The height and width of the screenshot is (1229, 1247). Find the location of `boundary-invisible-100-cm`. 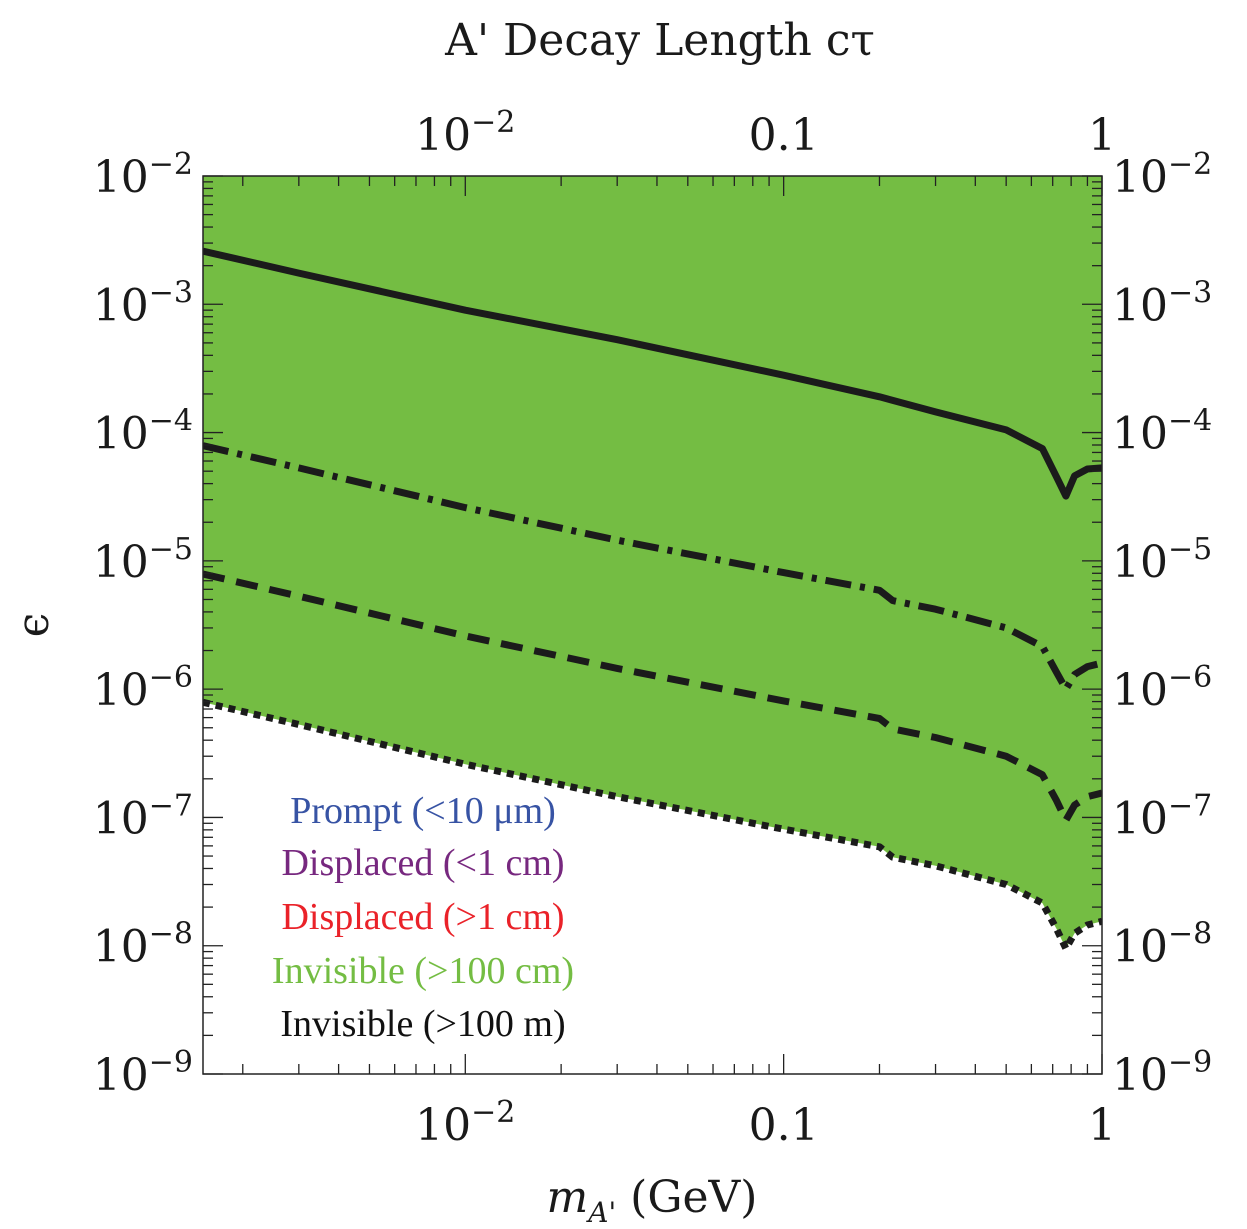

boundary-invisible-100-cm is located at coordinates (652, 825).